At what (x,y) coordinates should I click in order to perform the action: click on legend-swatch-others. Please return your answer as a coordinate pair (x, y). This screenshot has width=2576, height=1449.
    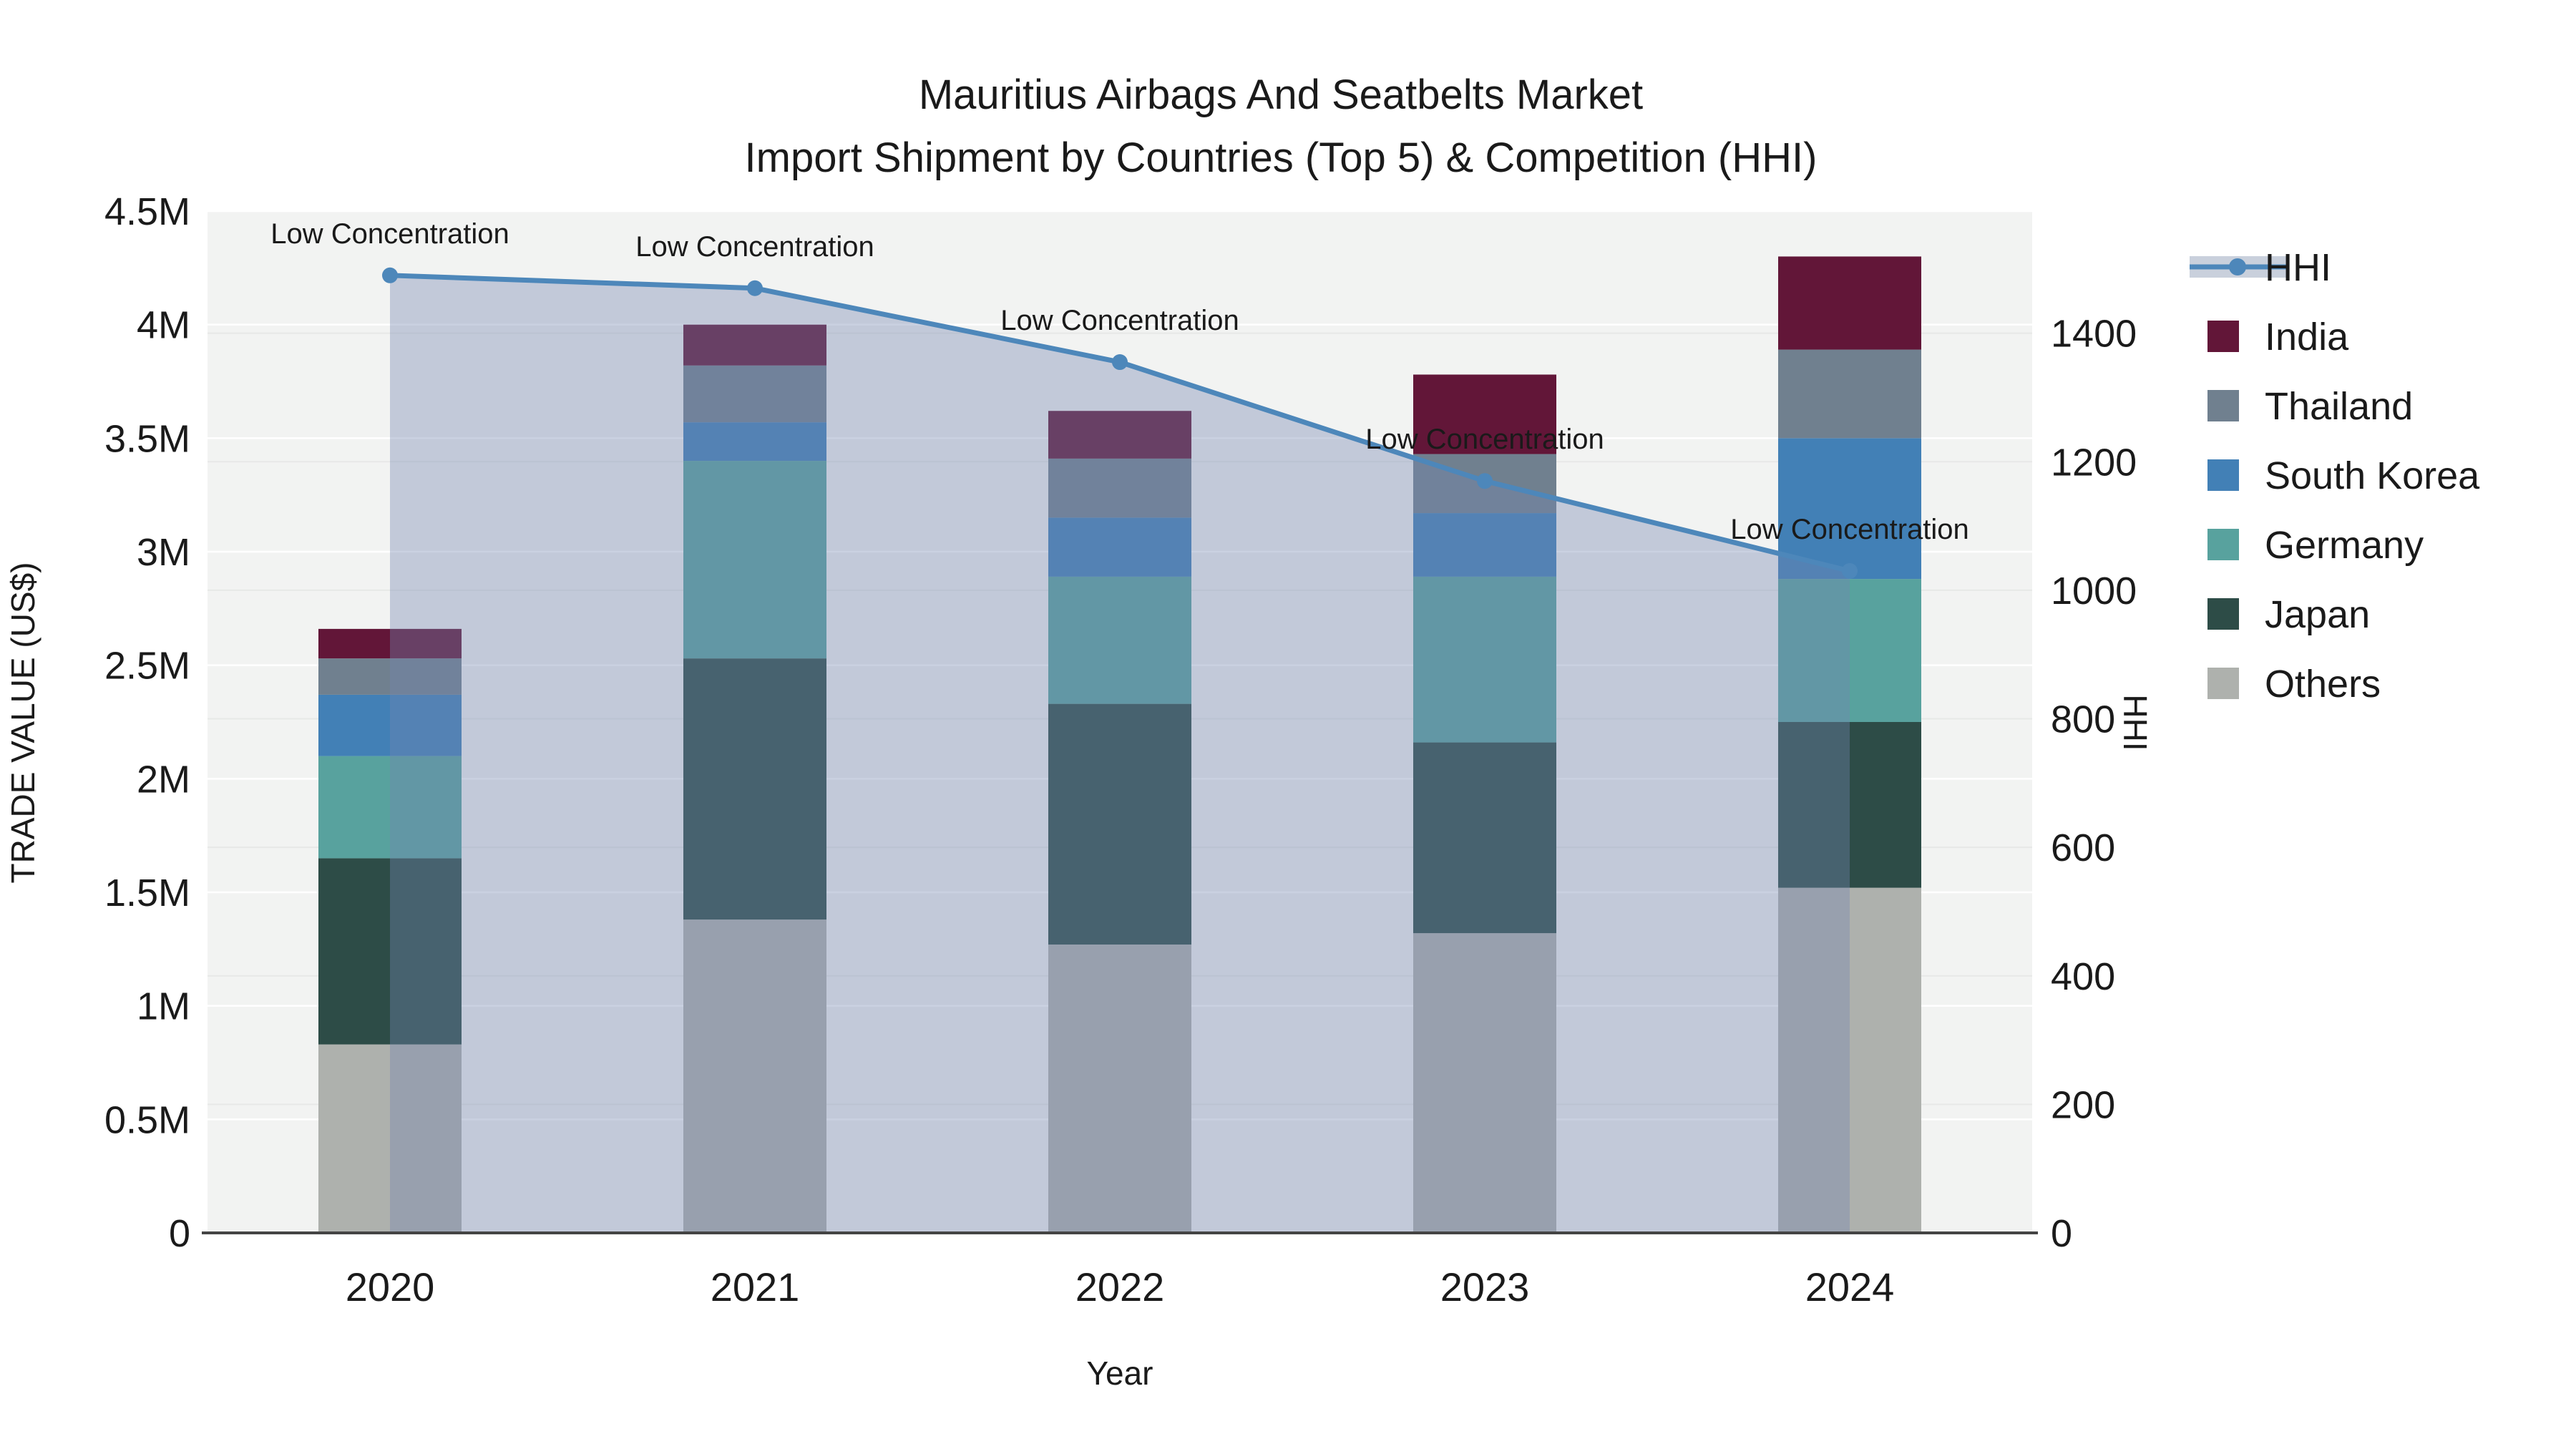
    Looking at the image, I should click on (2223, 683).